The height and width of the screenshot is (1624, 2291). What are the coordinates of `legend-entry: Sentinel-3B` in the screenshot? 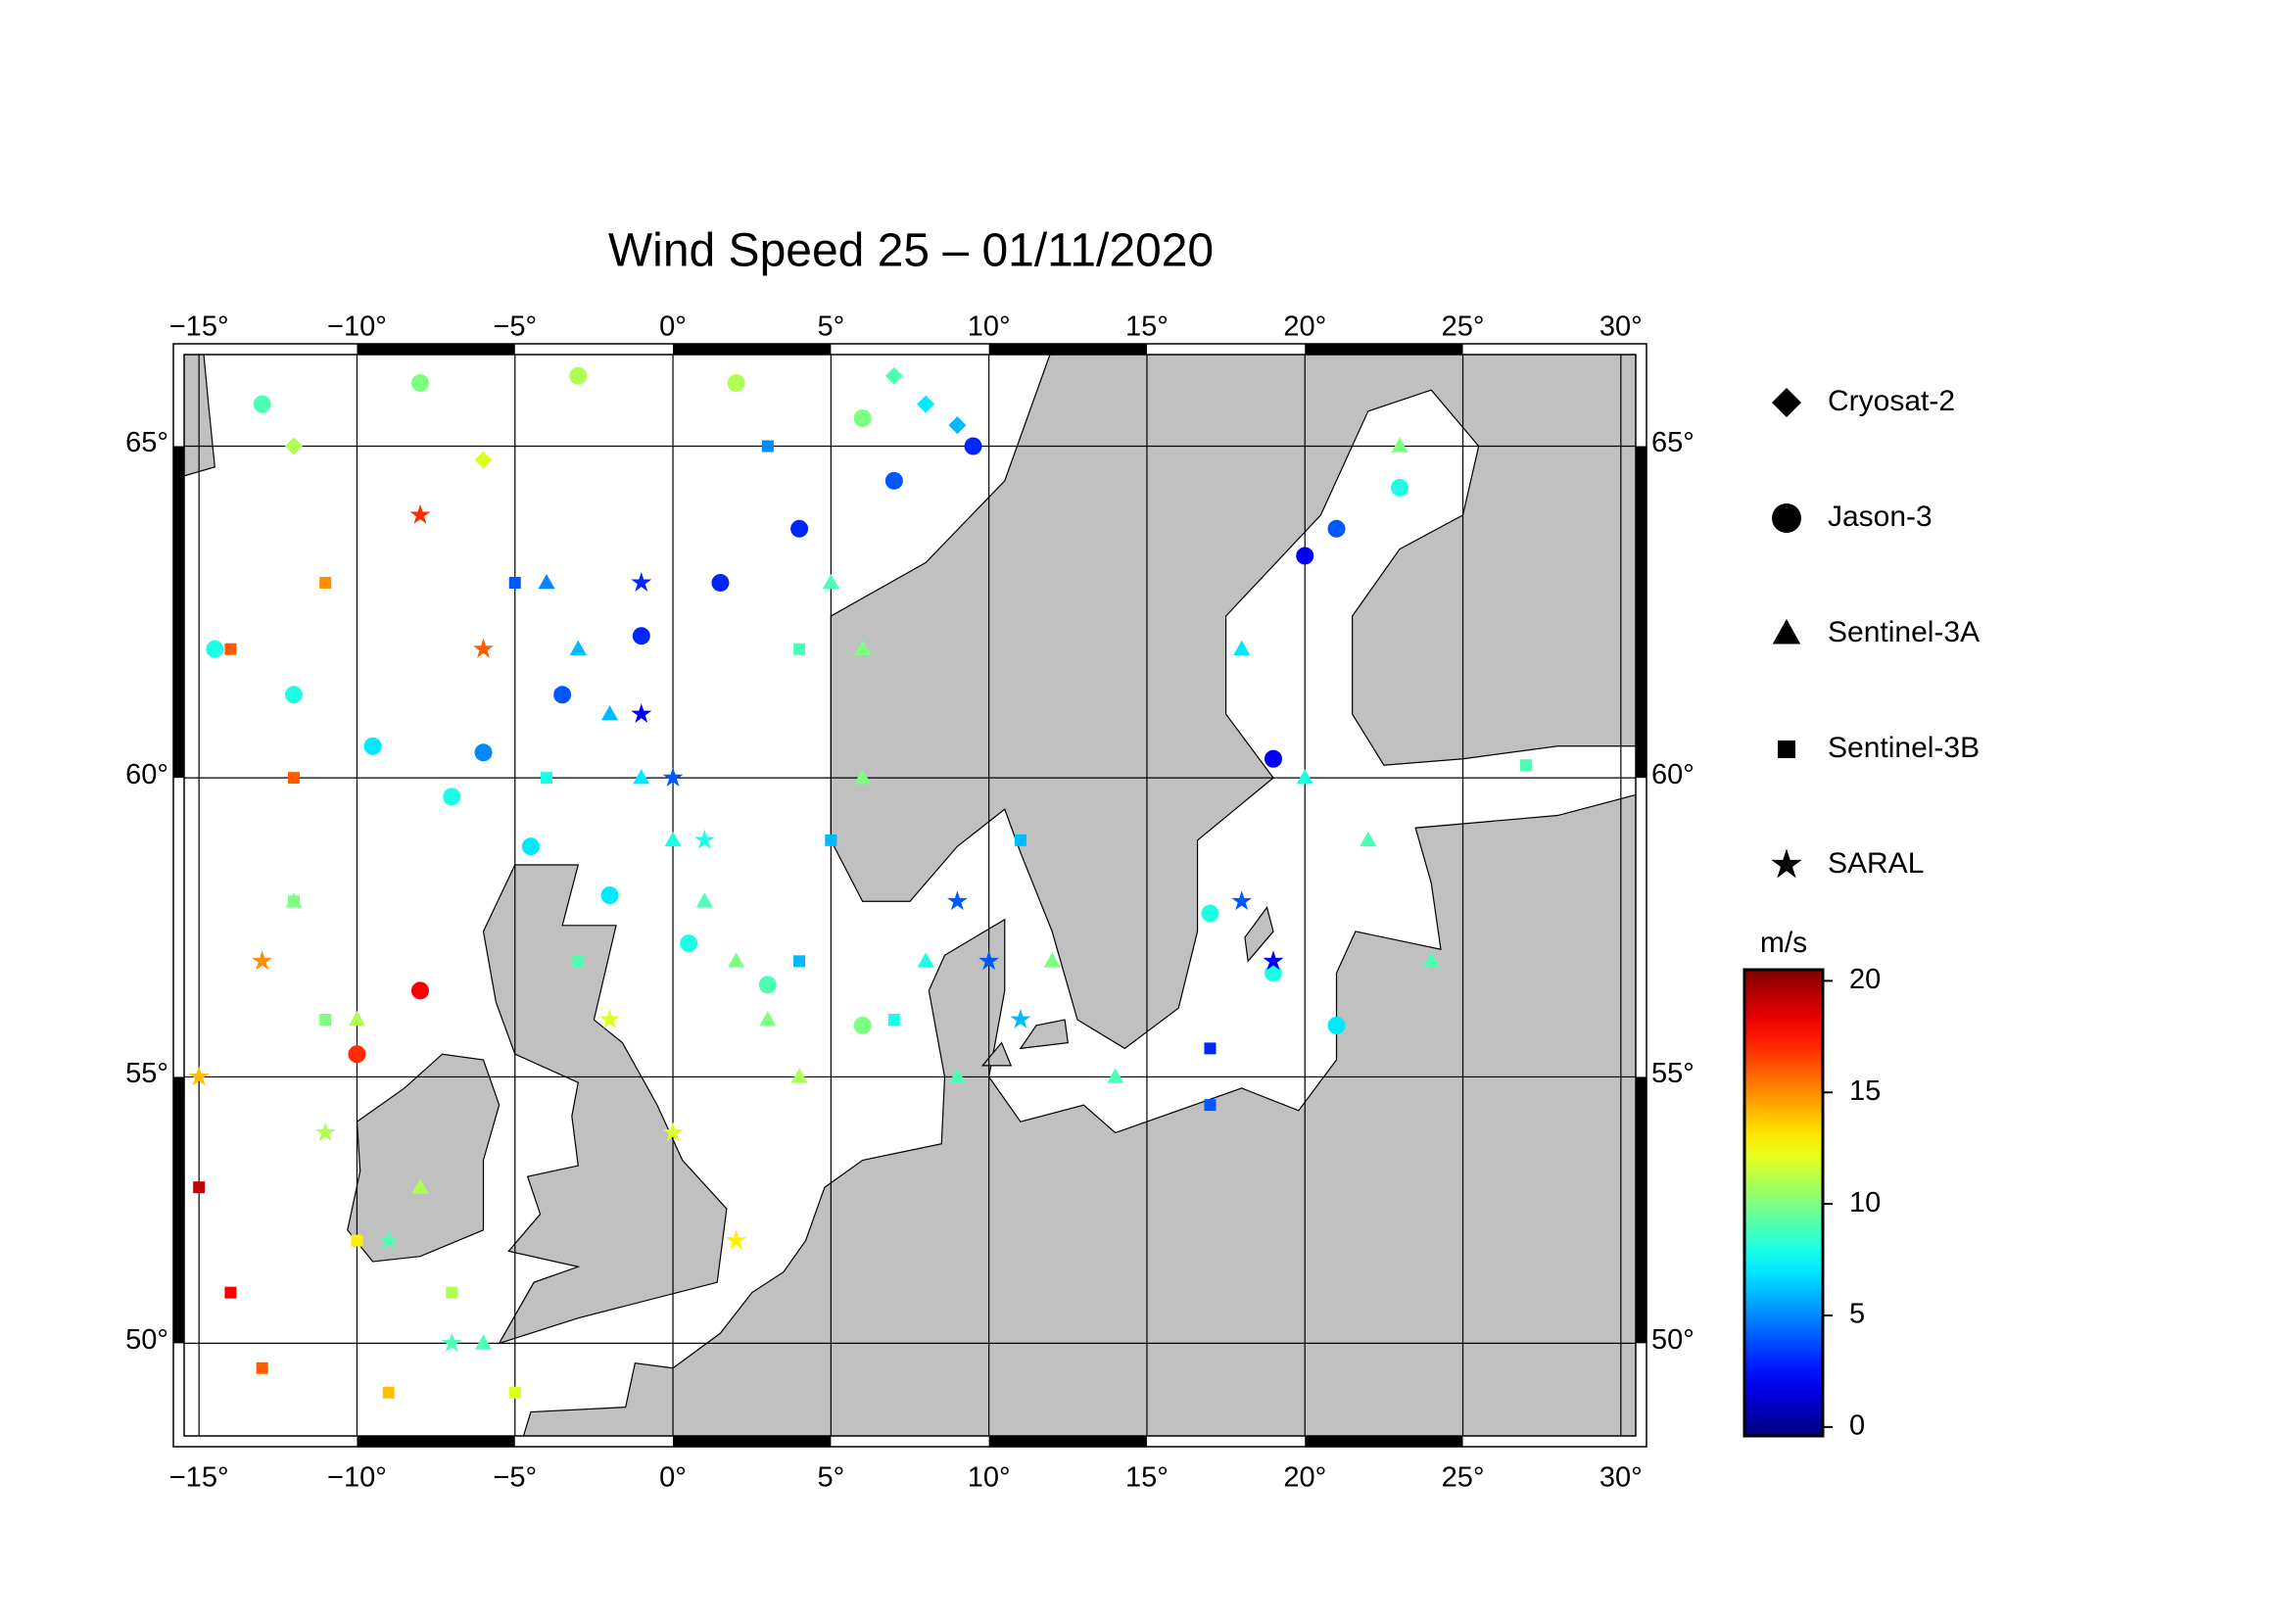 It's located at (1879, 748).